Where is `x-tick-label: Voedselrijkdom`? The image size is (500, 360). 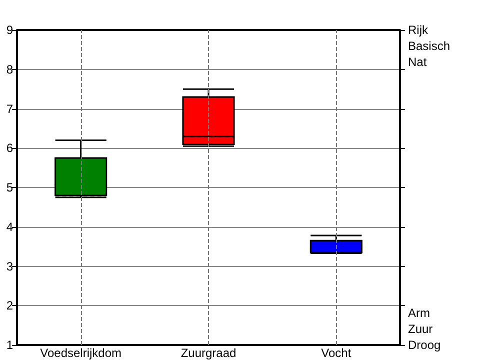 x-tick-label: Voedselrijkdom is located at coordinates (81, 353).